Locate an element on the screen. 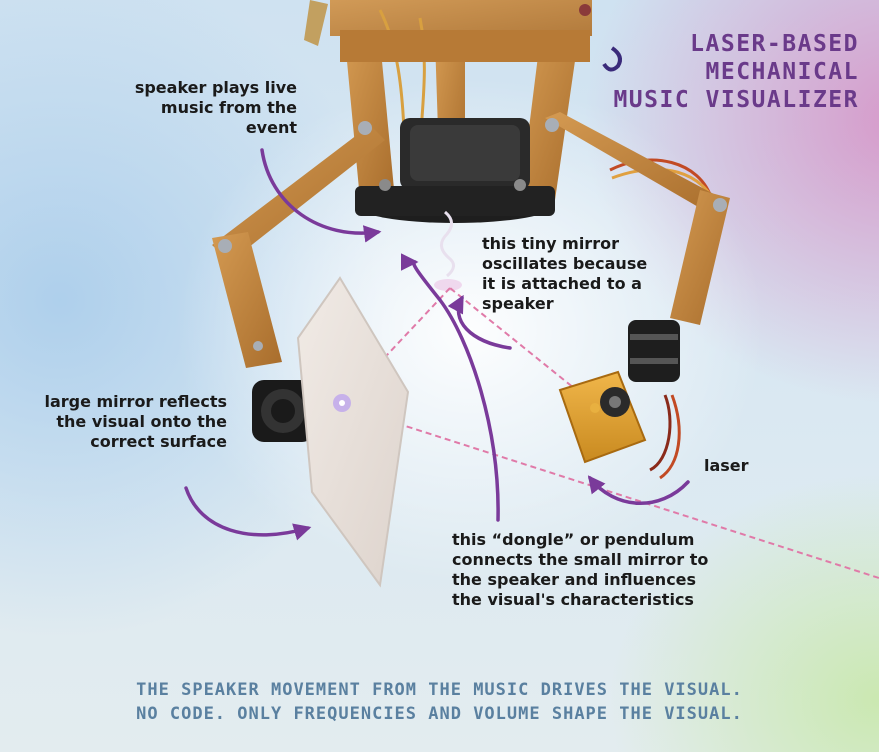 This screenshot has height=752, width=879. tiny-mirror-label-line: speaker is located at coordinates (518, 303).